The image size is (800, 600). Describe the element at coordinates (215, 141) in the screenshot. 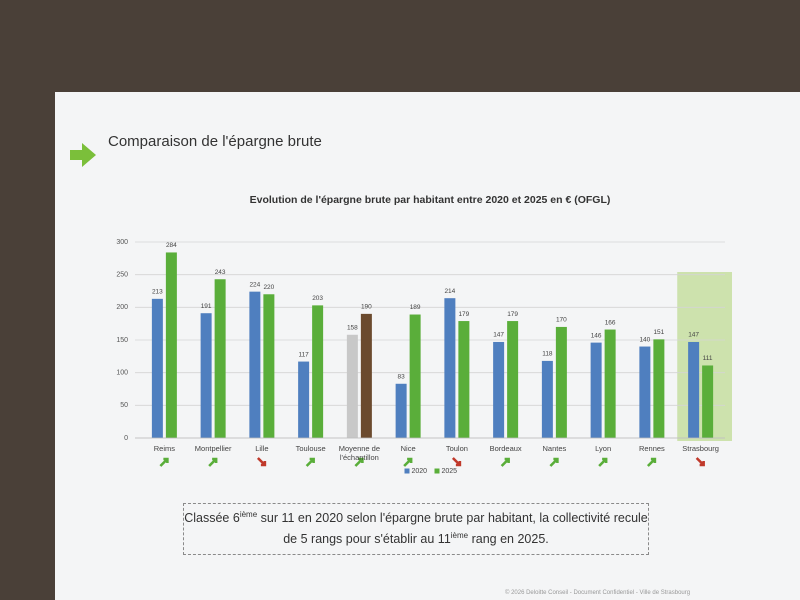

I see `slide-heading: Comparaison de l'épargne brute` at that location.